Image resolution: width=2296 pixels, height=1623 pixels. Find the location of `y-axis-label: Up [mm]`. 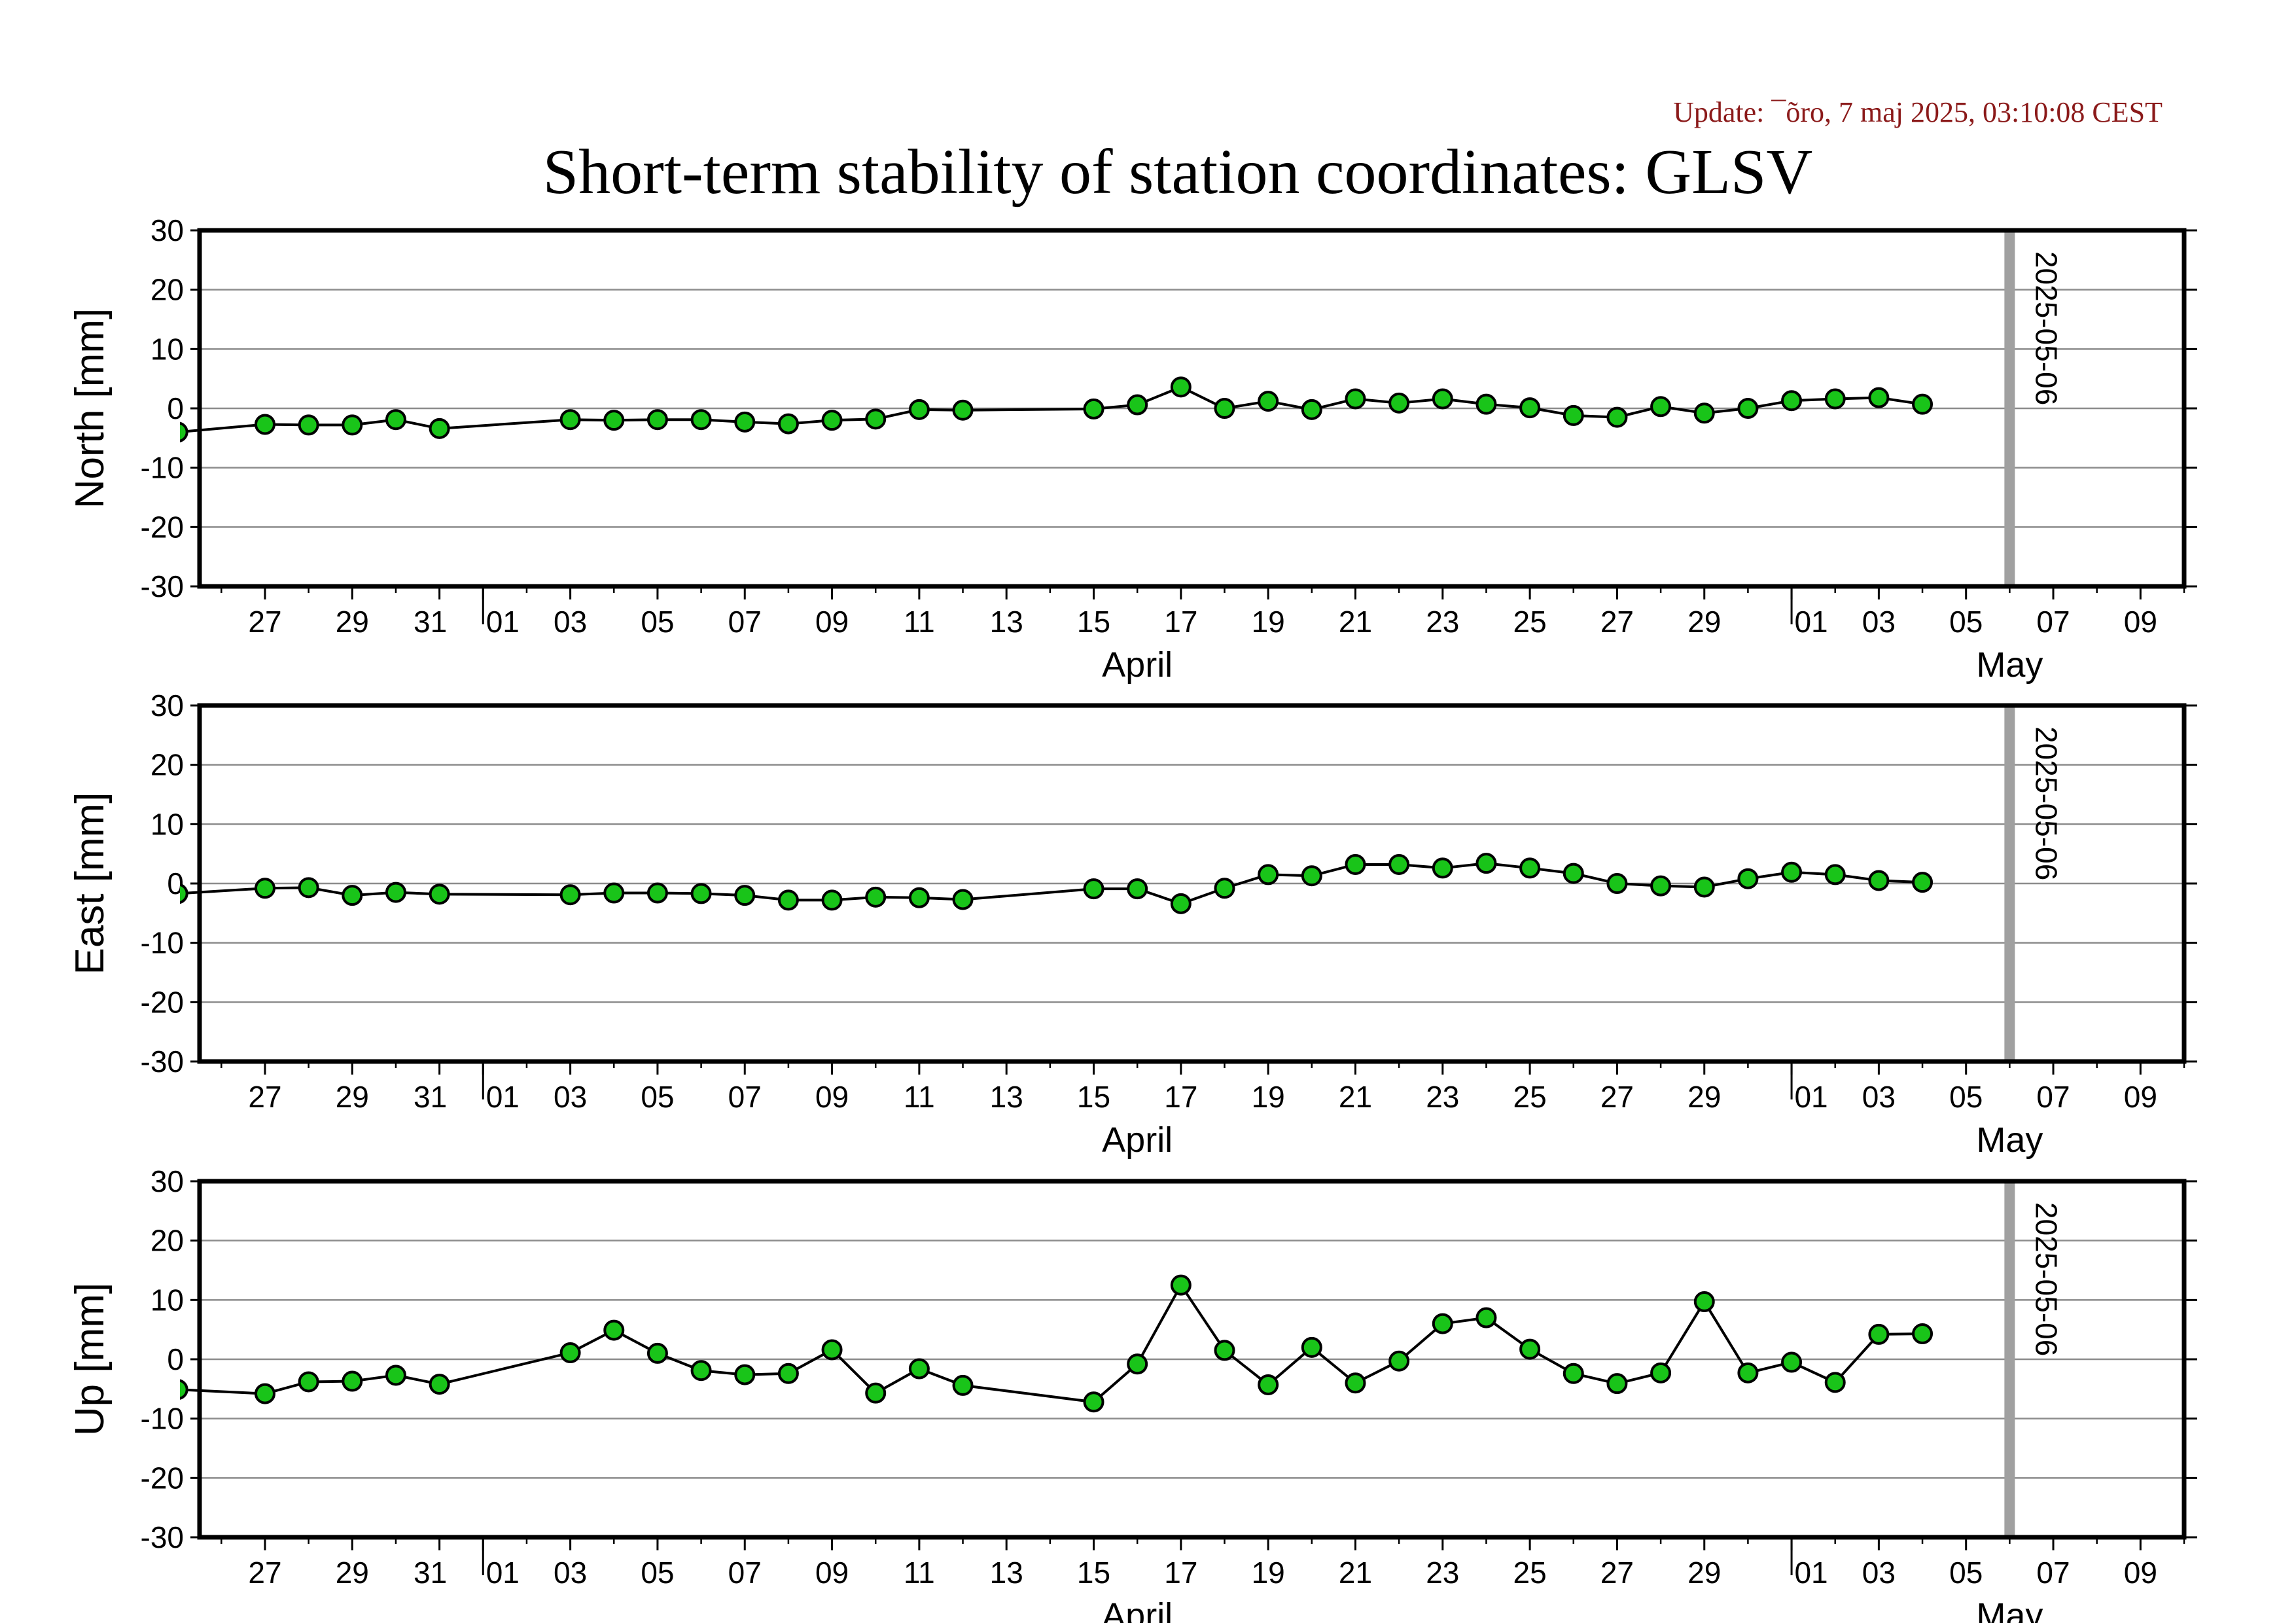

y-axis-label: Up [mm] is located at coordinates (90, 1360).